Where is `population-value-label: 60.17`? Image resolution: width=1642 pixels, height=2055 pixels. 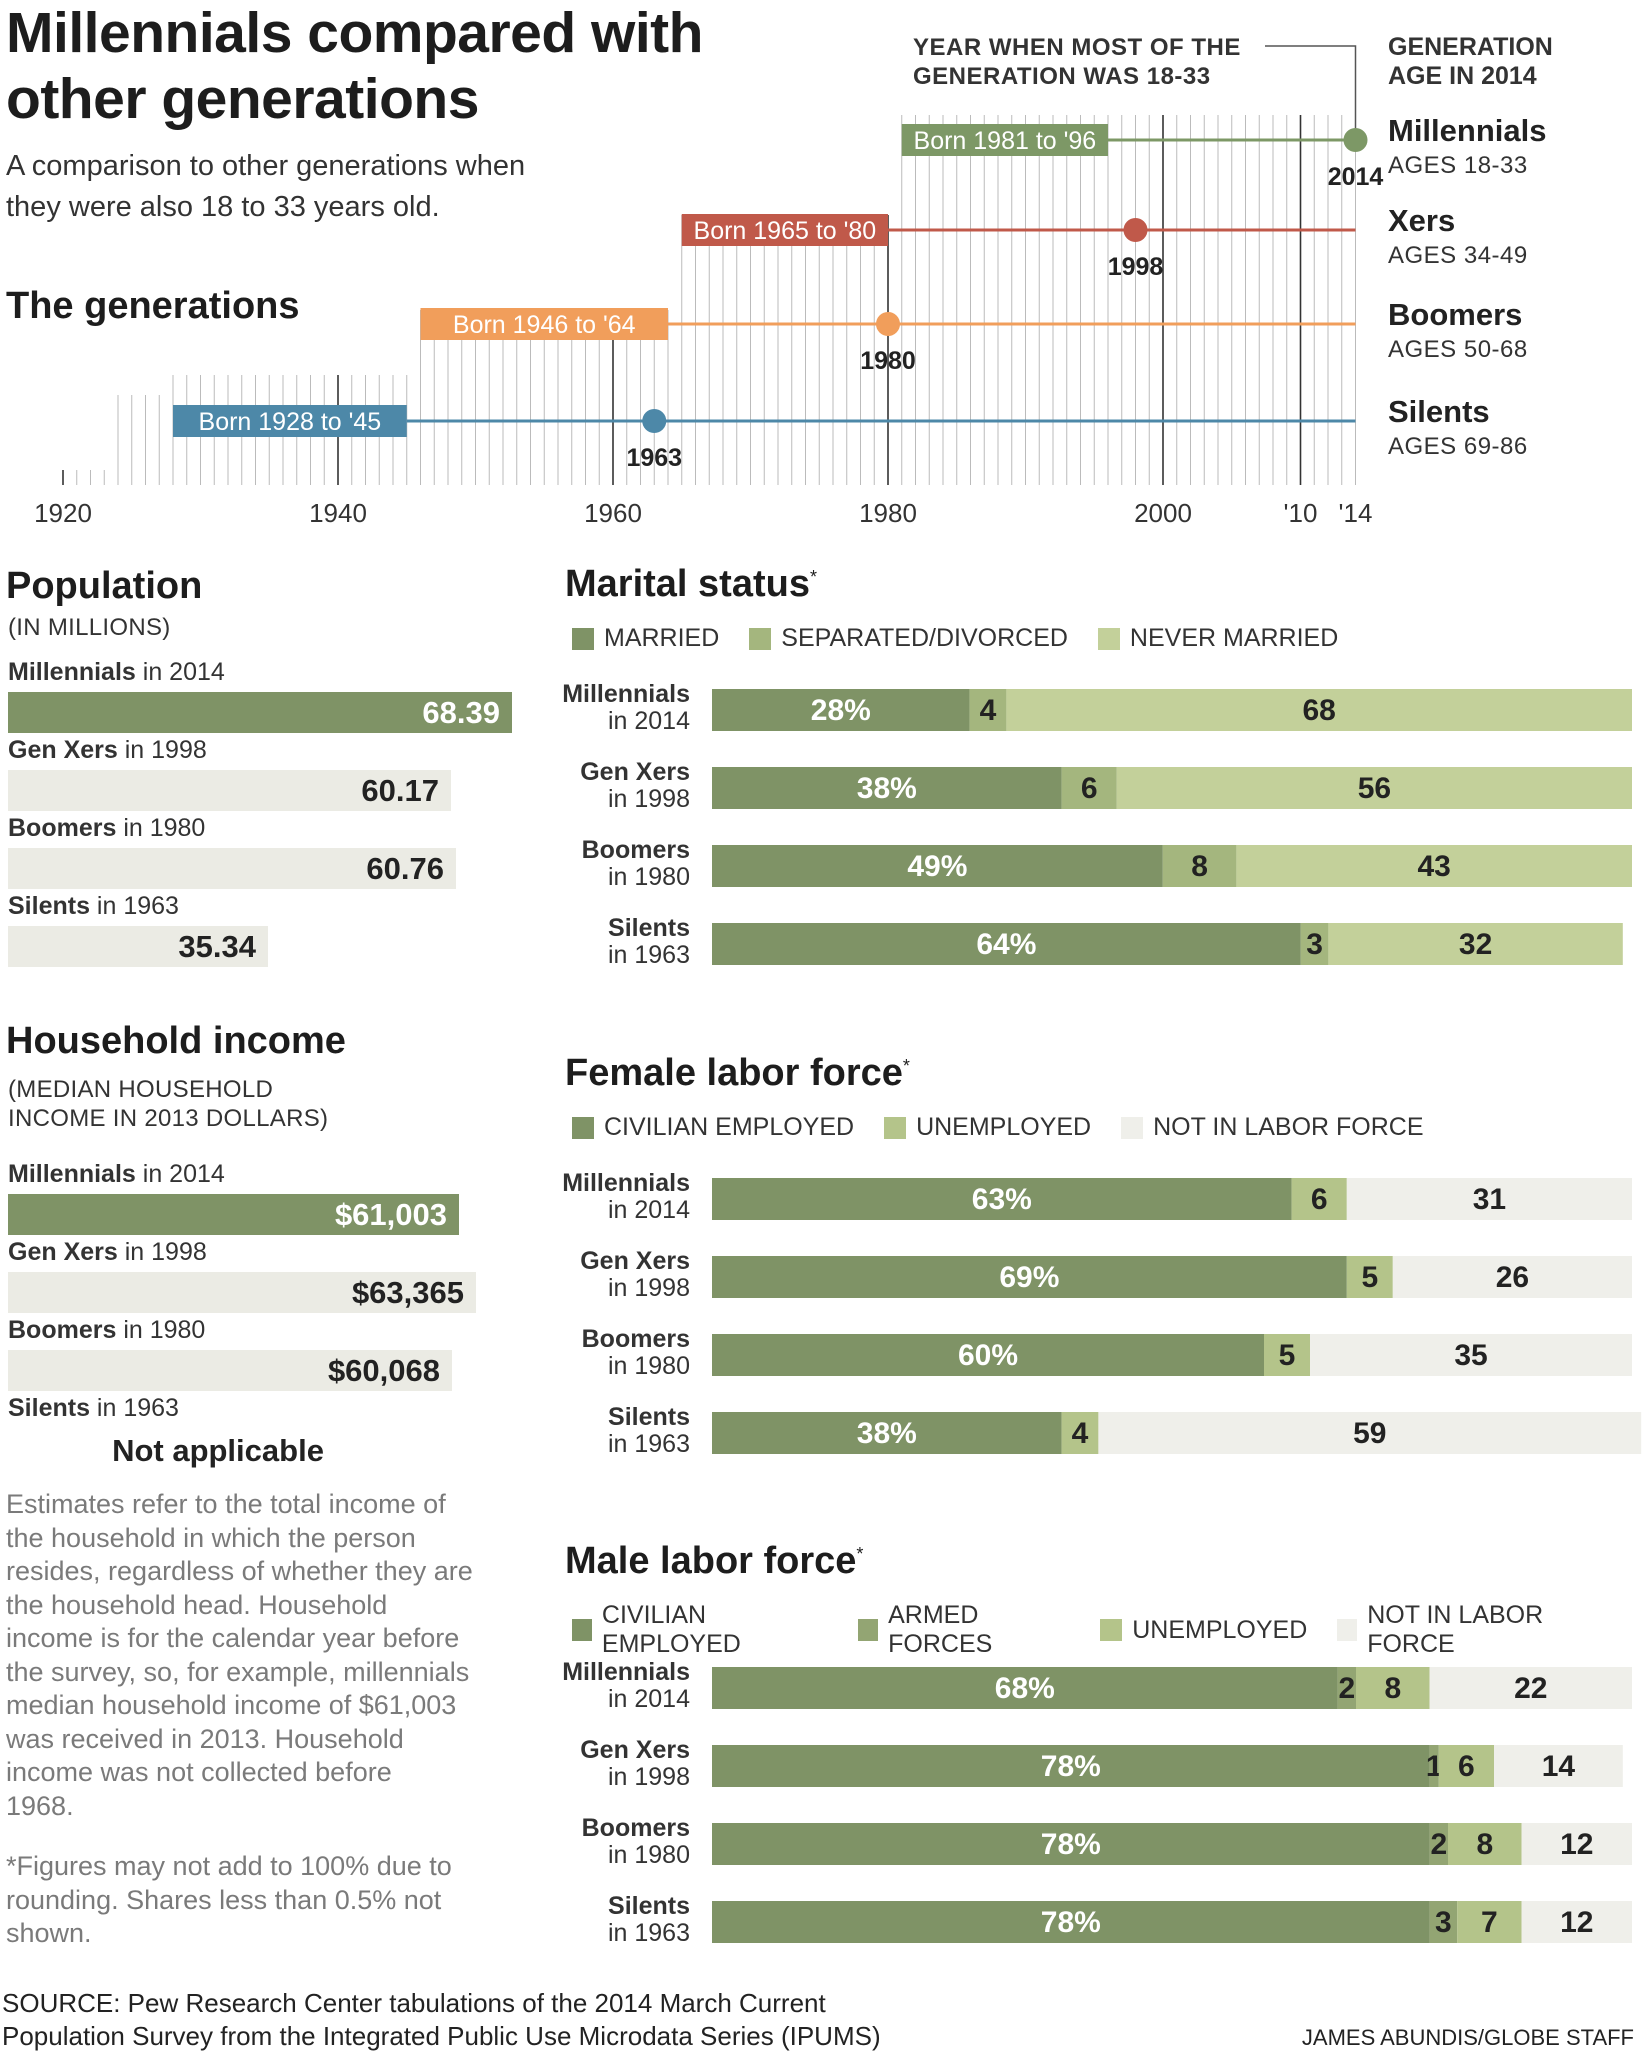 population-value-label: 60.17 is located at coordinates (400, 790).